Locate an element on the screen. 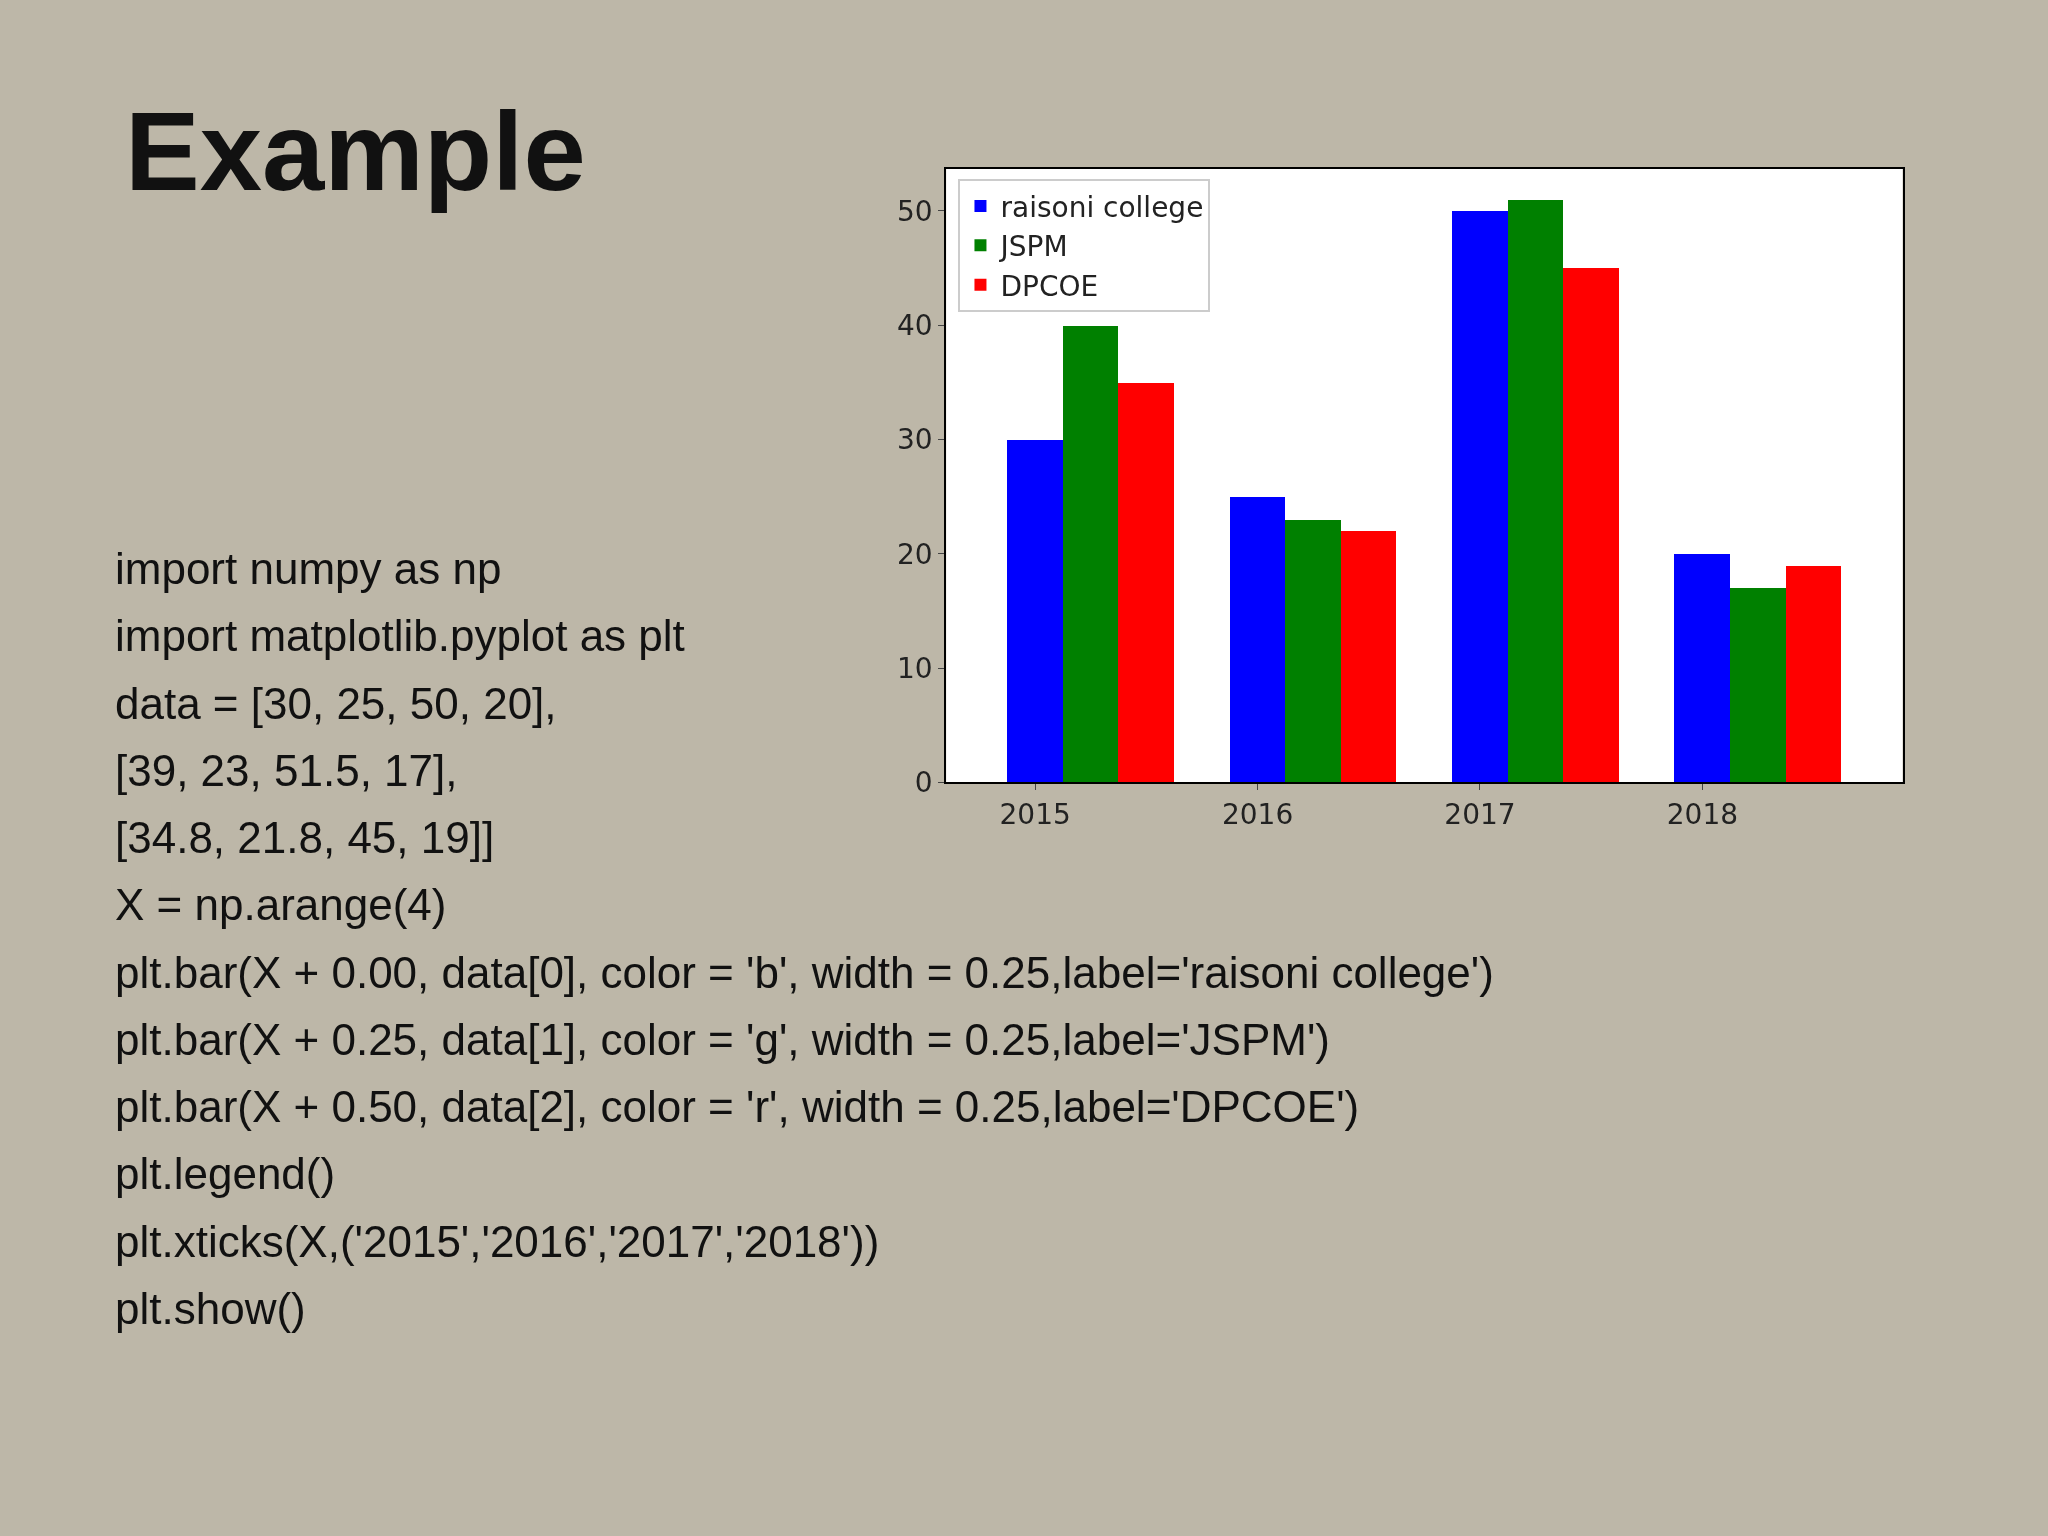 Image resolution: width=2048 pixels, height=1536 pixels. chart-title: Example is located at coordinates (355, 151).